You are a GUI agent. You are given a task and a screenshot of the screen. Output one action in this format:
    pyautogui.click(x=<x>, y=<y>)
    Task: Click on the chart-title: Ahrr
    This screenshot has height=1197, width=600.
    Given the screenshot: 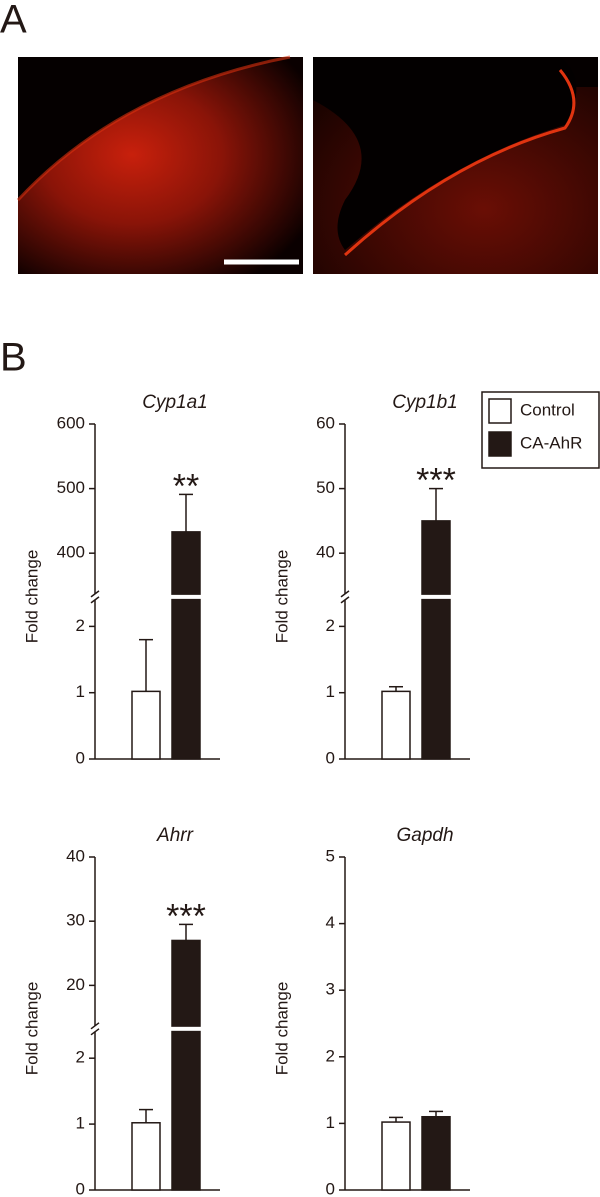 What is the action you would take?
    pyautogui.click(x=175, y=835)
    